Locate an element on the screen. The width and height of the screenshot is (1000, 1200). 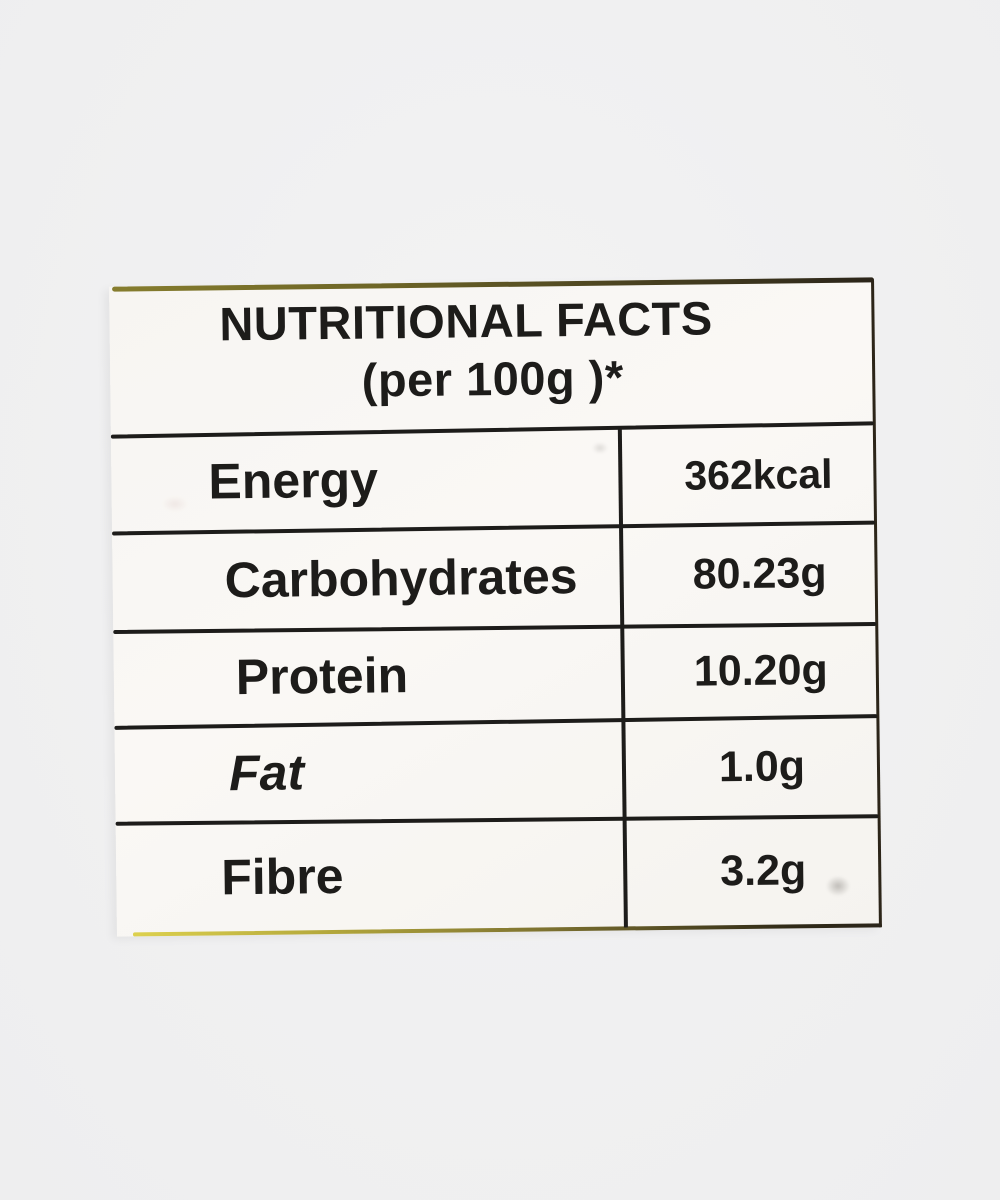
label-subtitle: (per 100g )* is located at coordinates (493, 378).